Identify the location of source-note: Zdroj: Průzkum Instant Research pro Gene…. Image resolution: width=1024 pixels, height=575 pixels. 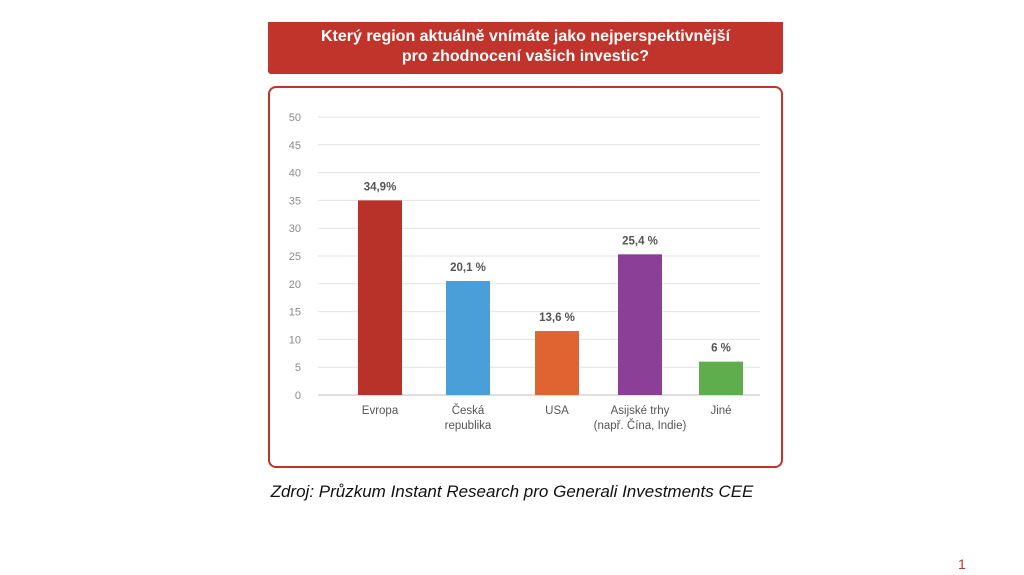
(512, 491).